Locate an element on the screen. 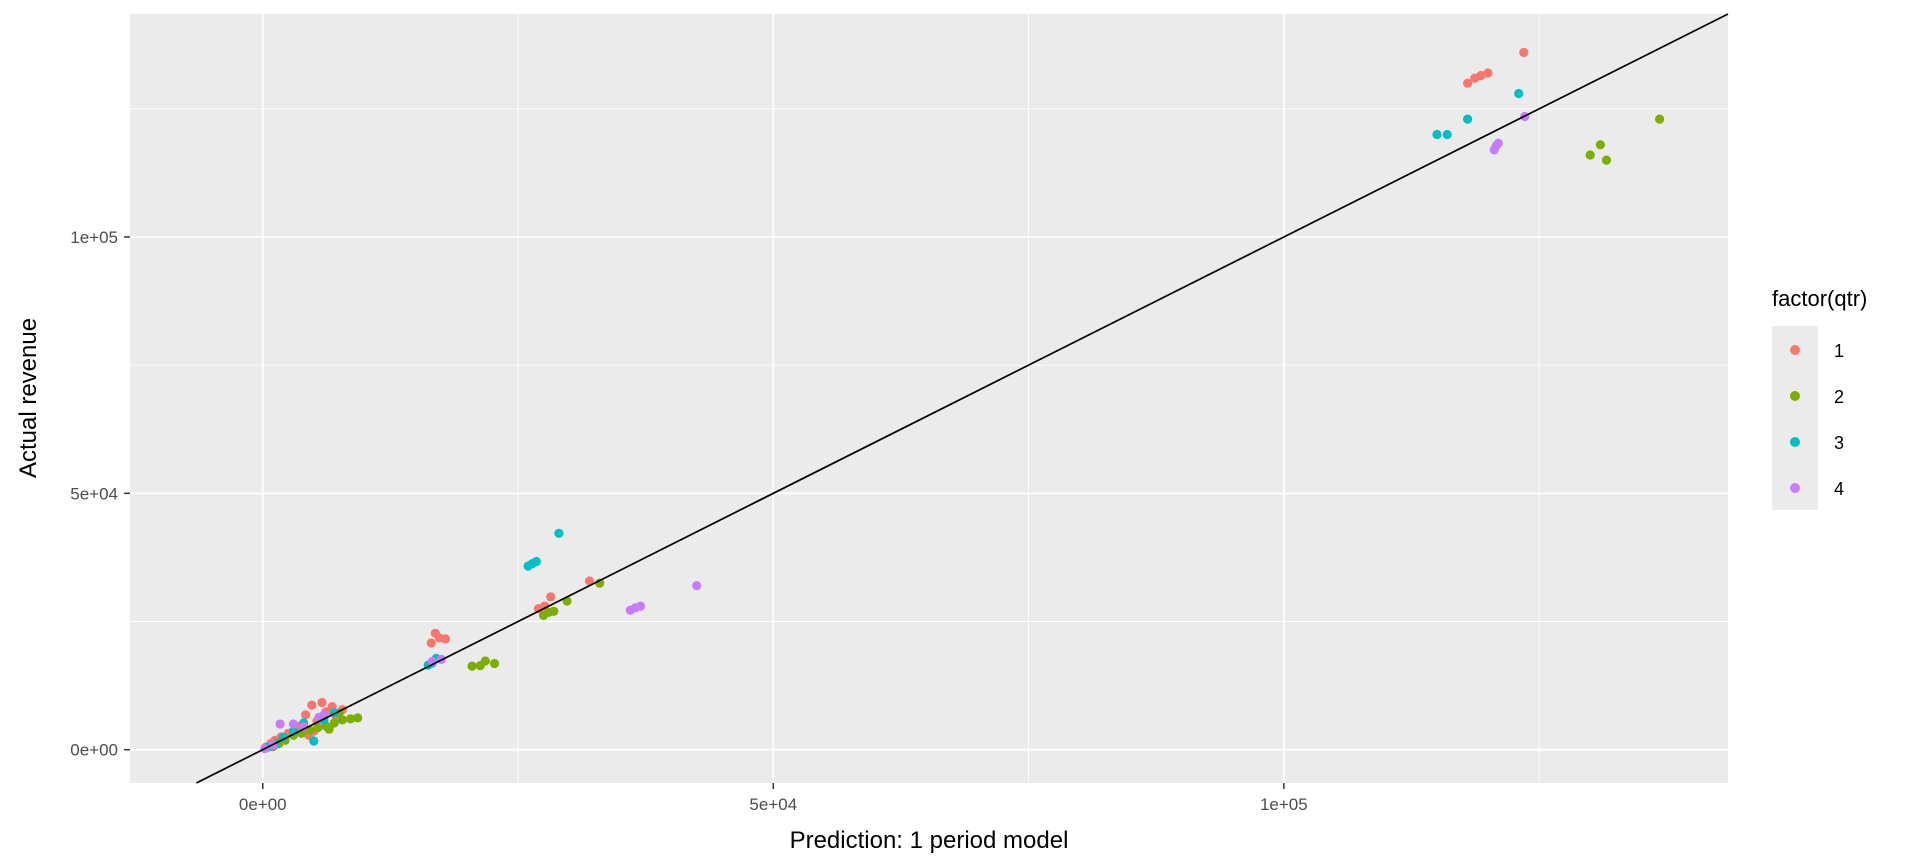 This screenshot has height=864, width=1920. legend: factor(qtr) 1 2 3 4 is located at coordinates (1819, 398).